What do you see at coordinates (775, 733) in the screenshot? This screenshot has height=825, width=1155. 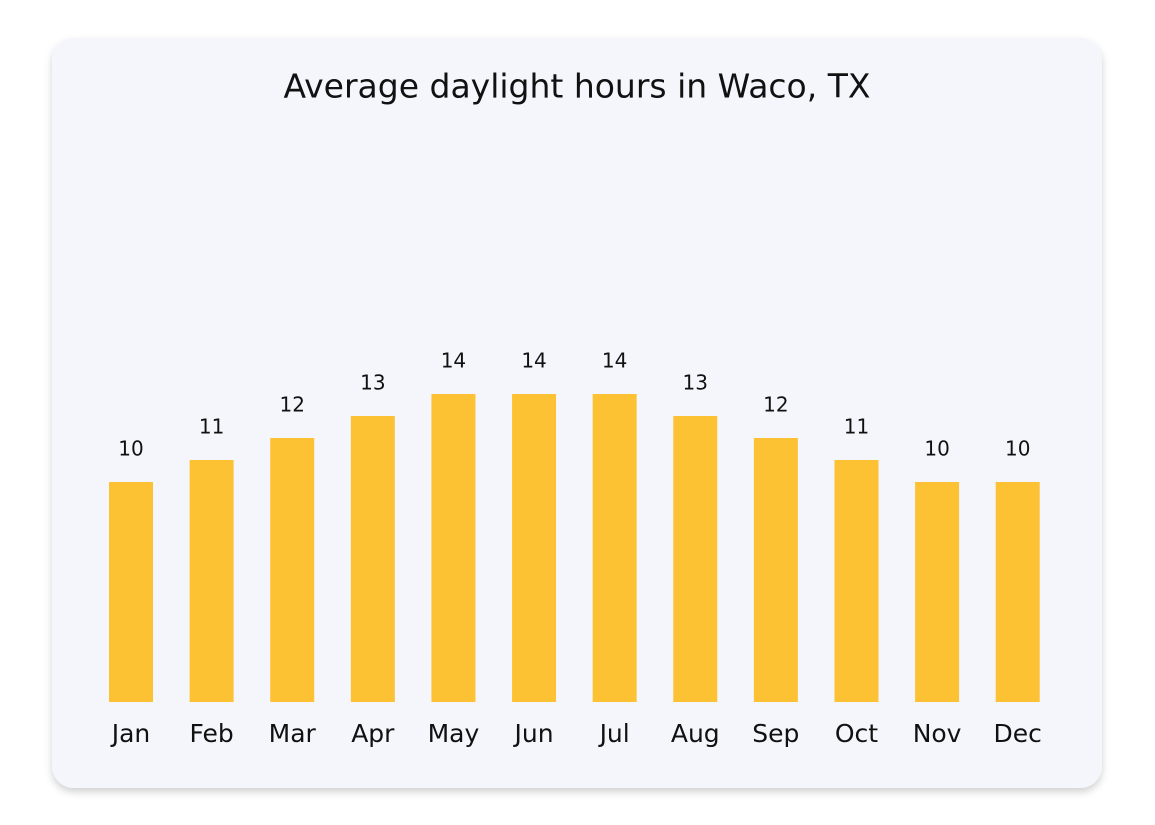 I see `x-tick-label: Sep` at bounding box center [775, 733].